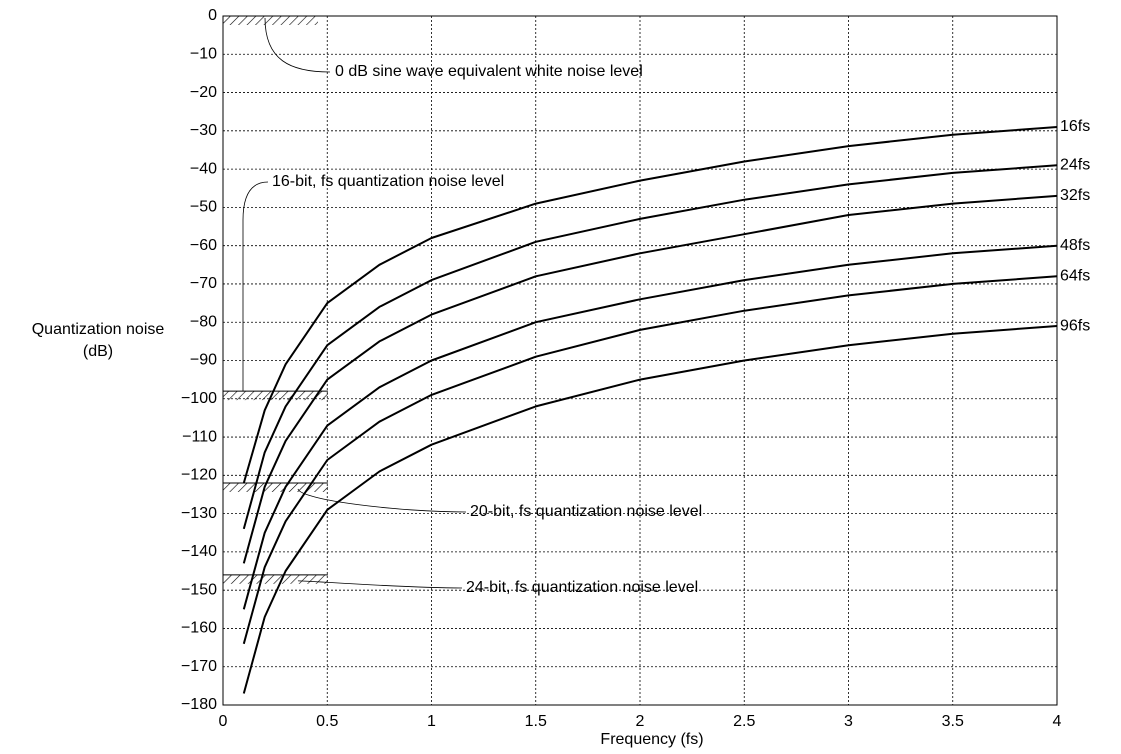 This screenshot has width=1121, height=754. What do you see at coordinates (98, 351) in the screenshot?
I see `y-axis-label: (dB)` at bounding box center [98, 351].